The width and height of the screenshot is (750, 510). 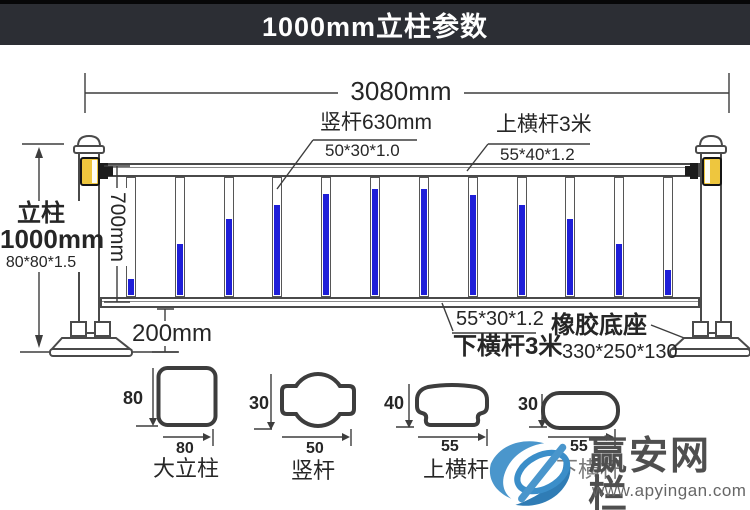 I want to click on bottom-rail, so click(x=400, y=302).